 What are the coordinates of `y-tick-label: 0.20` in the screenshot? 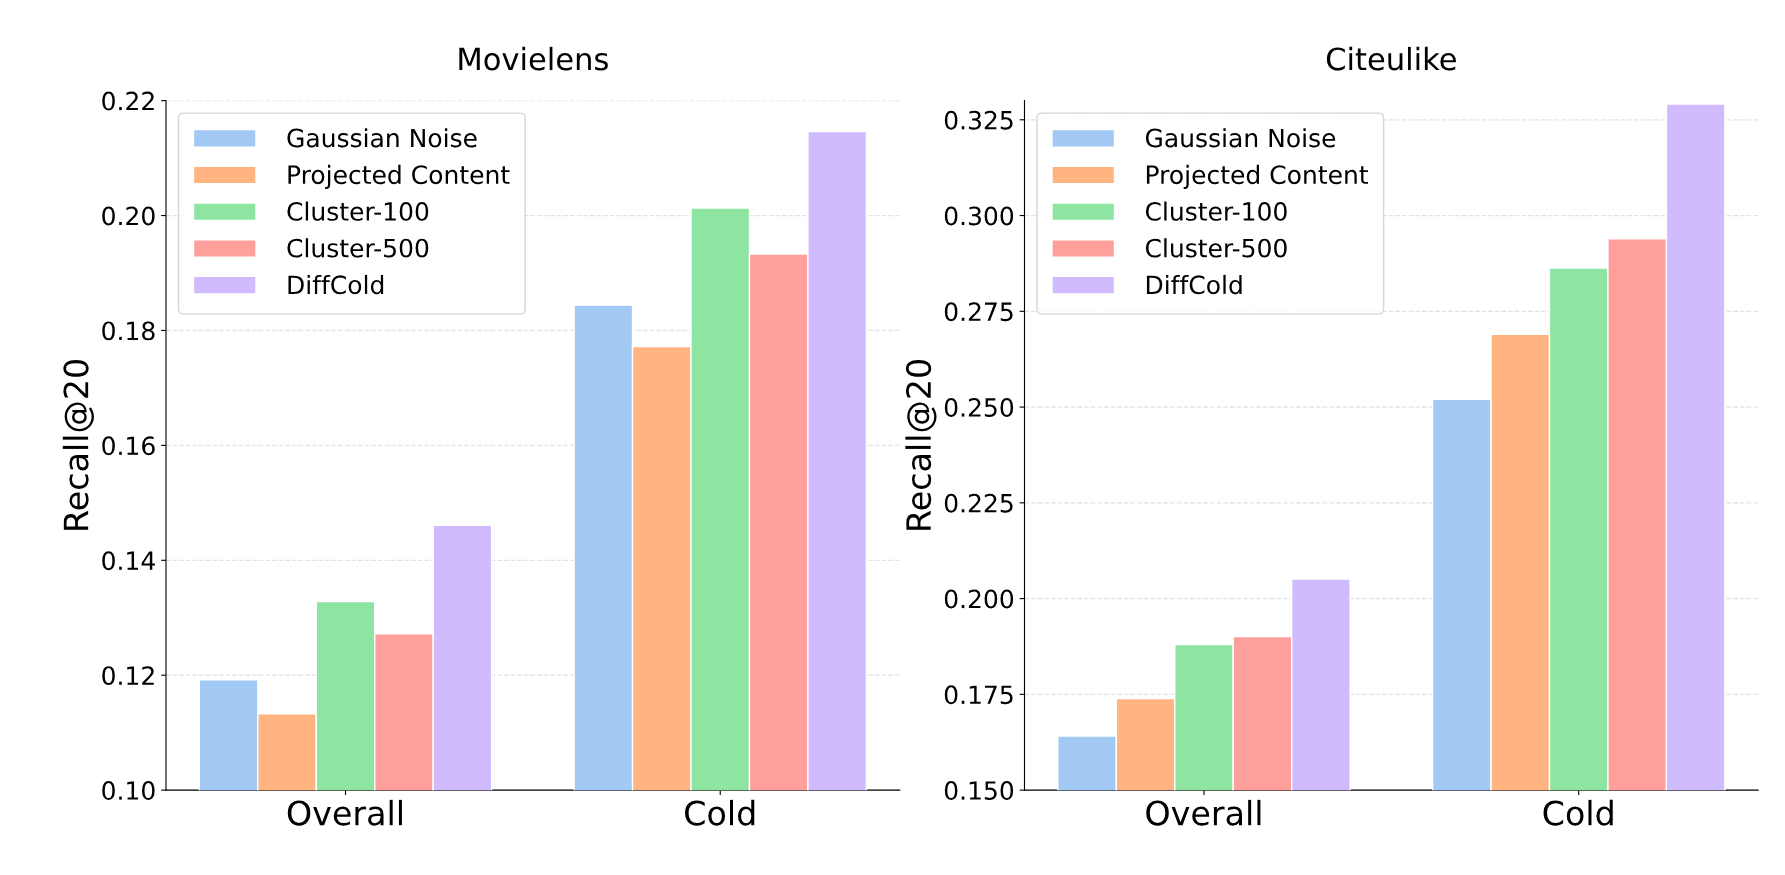 It's located at (128, 216).